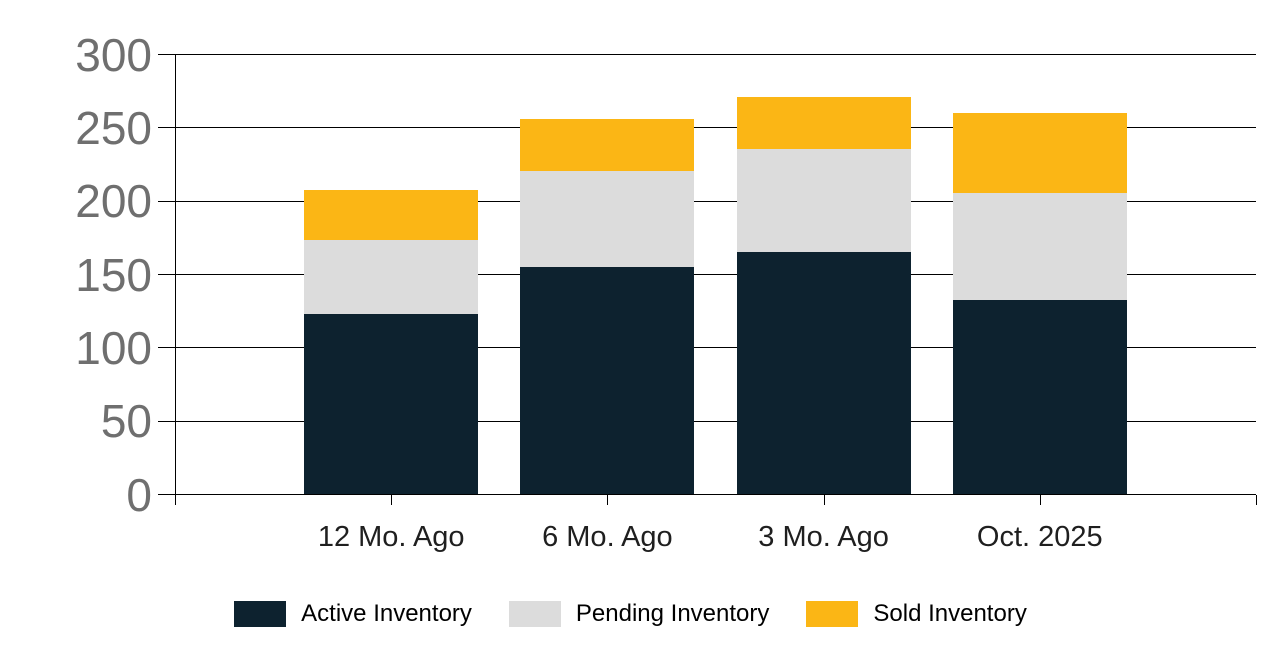 This screenshot has height=663, width=1261. Describe the element at coordinates (823, 373) in the screenshot. I see `bar-segment-active-inventory-3-mo-ago` at that location.